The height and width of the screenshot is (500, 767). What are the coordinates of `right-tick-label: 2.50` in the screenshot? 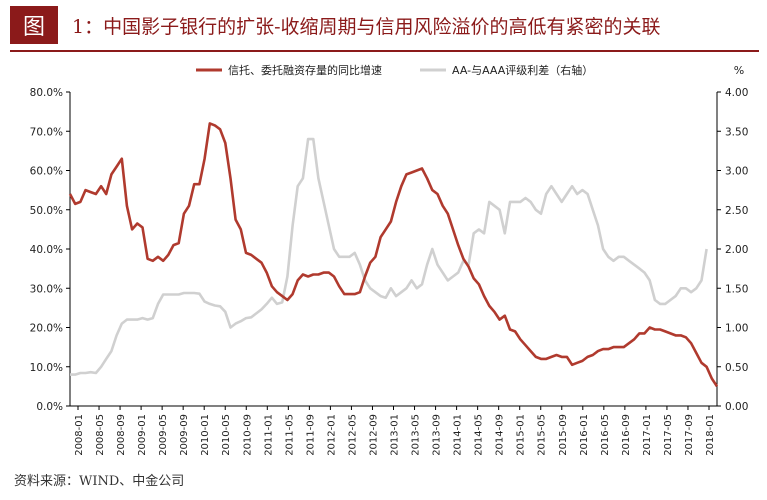 It's located at (736, 211).